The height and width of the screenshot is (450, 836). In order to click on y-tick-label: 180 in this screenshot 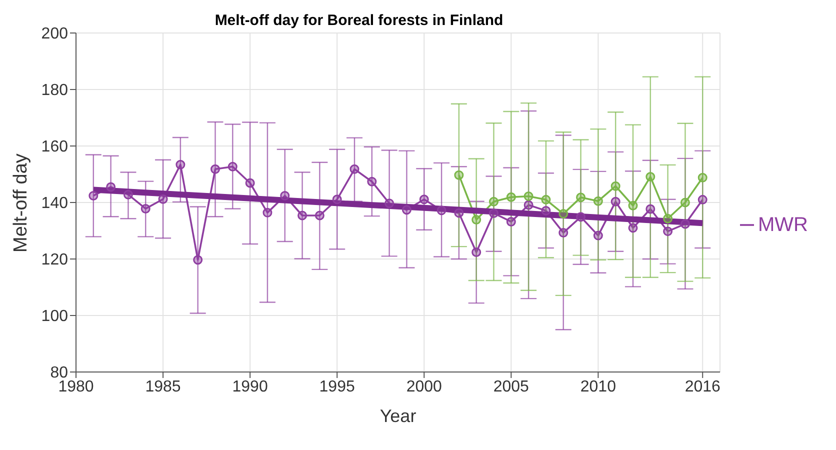, I will do `click(54, 91)`.